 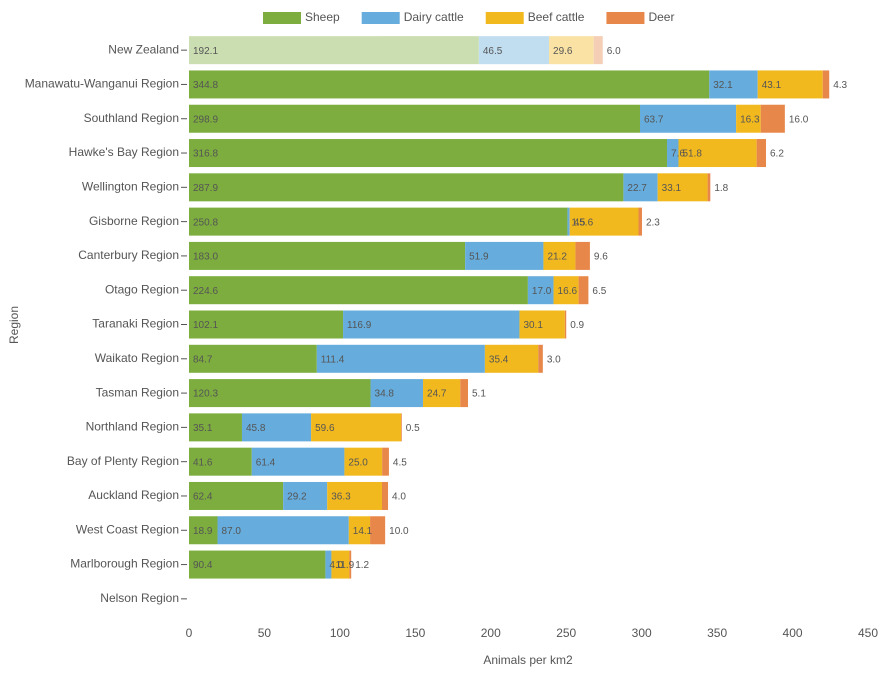 What do you see at coordinates (325, 428) in the screenshot?
I see `data-label: 59.6` at bounding box center [325, 428].